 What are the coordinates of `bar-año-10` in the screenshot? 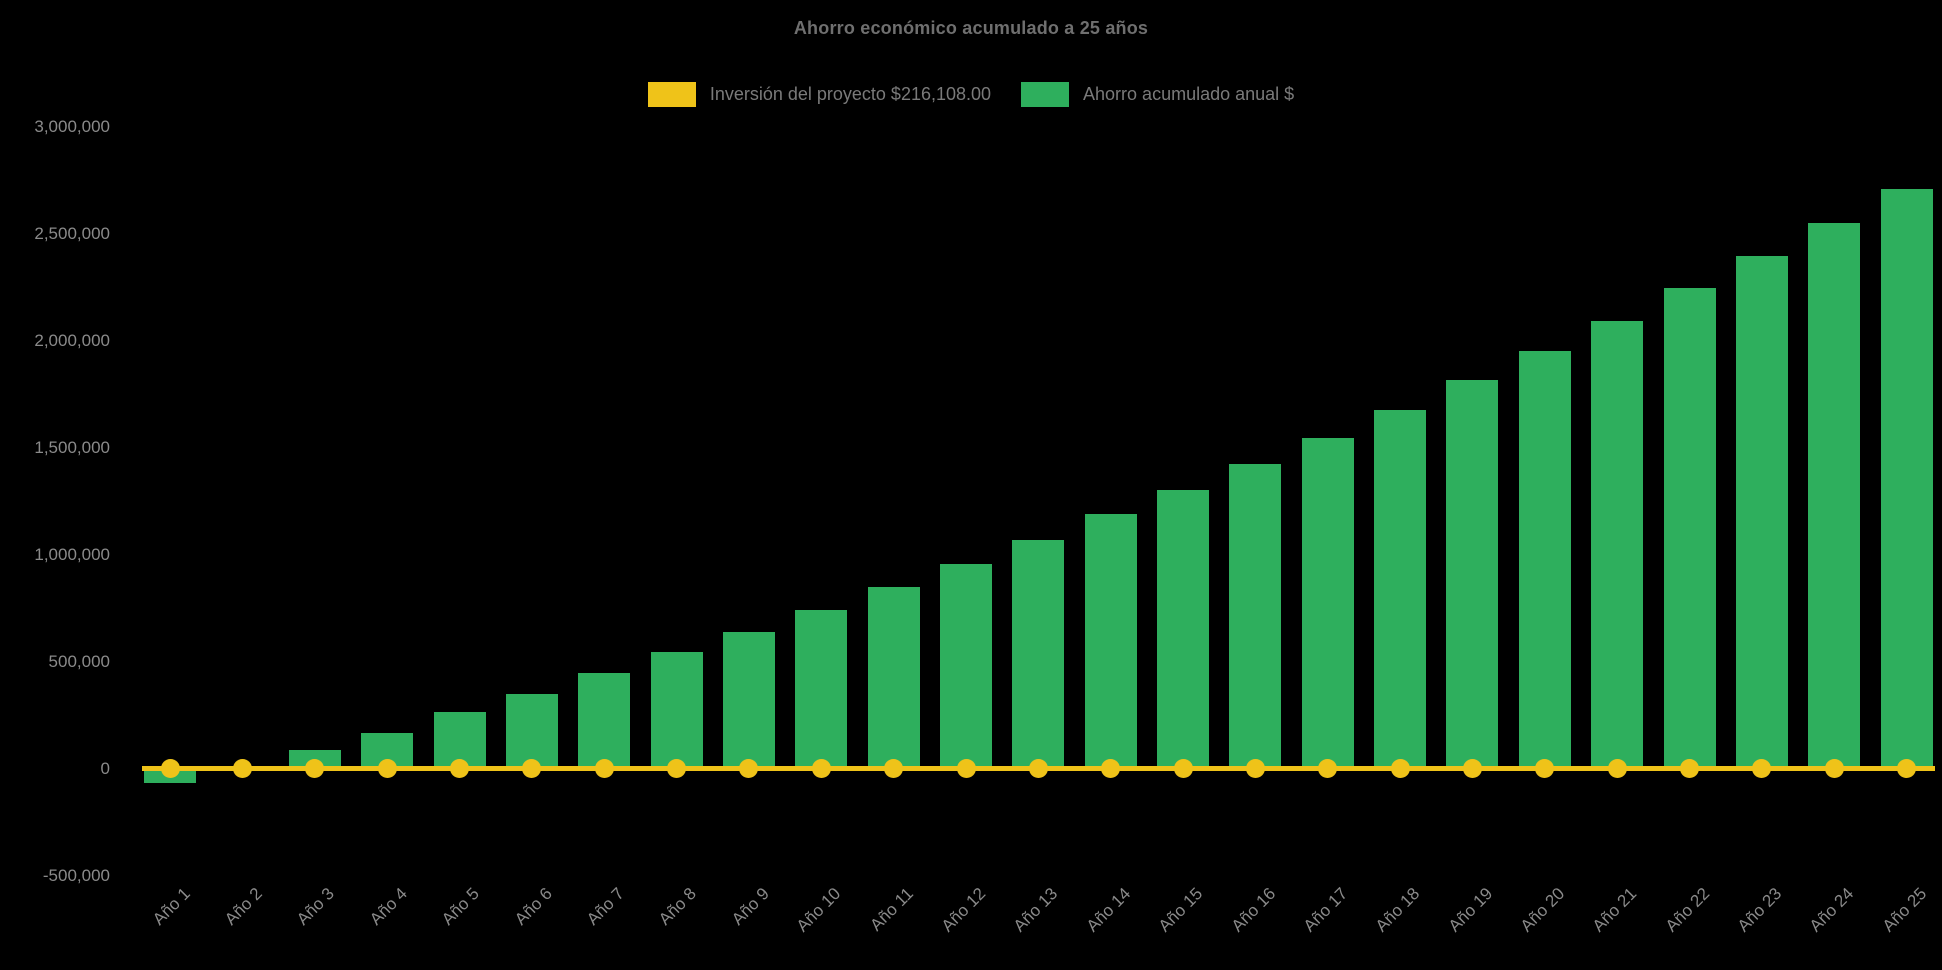 It's located at (821, 689).